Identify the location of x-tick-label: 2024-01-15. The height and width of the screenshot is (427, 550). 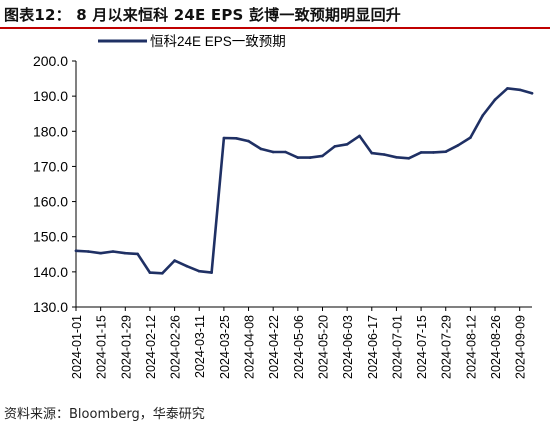
(102, 347).